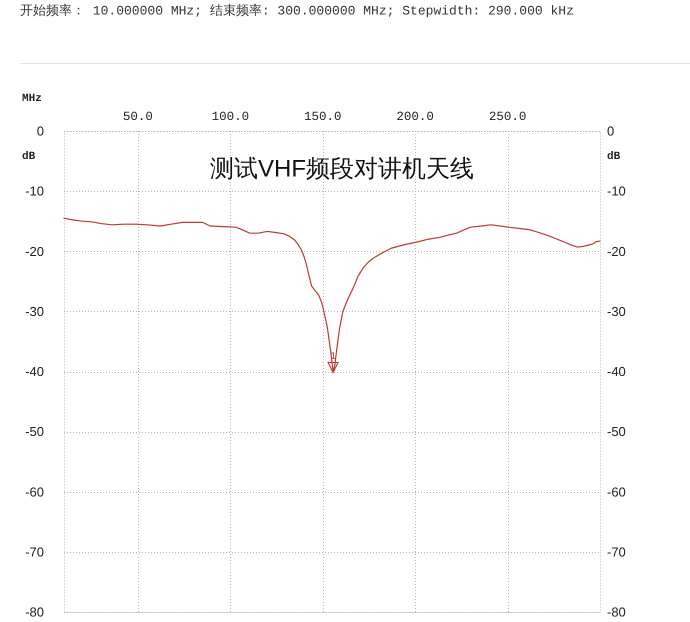 Image resolution: width=690 pixels, height=622 pixels. Describe the element at coordinates (34, 612) in the screenshot. I see `y-tick-label: -80` at that location.